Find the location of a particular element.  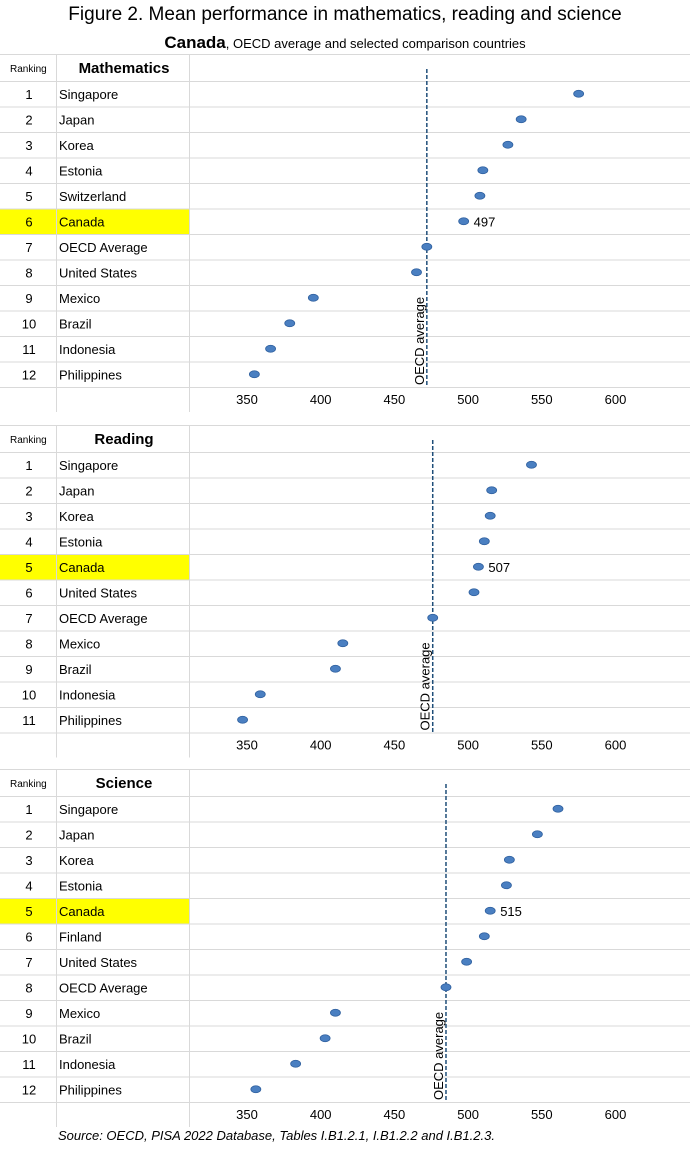

mathematics-highlight-band is located at coordinates (95, 221).